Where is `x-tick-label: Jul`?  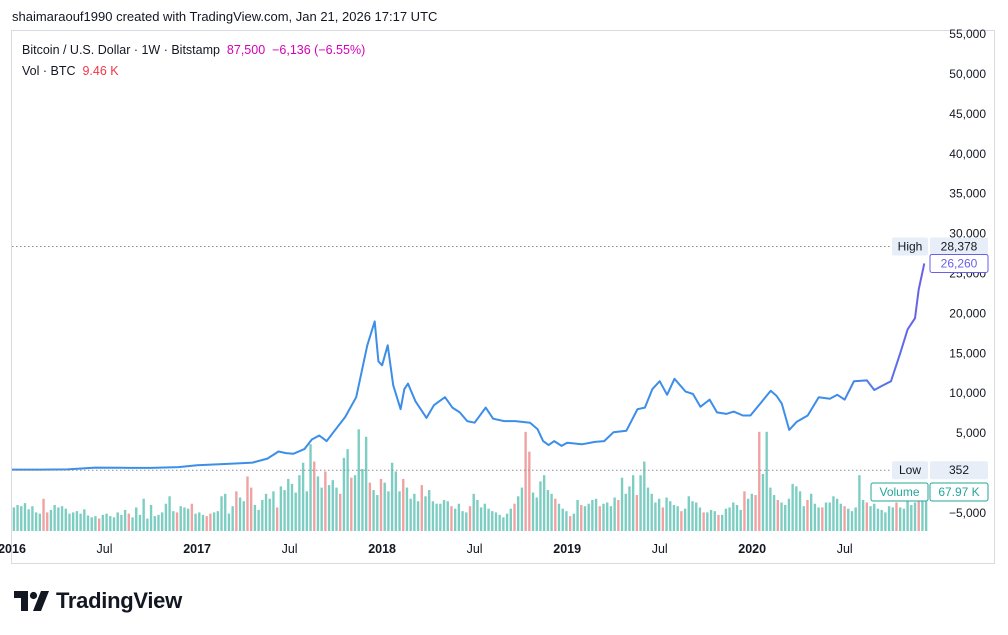 x-tick-label: Jul is located at coordinates (475, 549).